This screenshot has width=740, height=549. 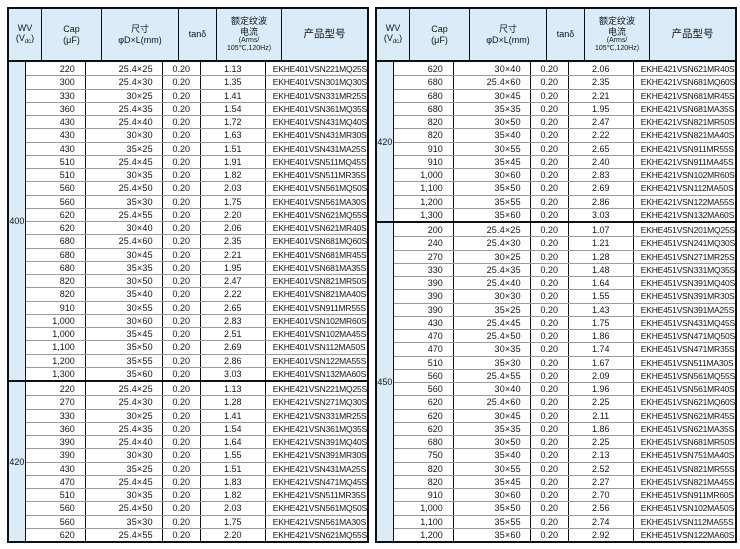 What do you see at coordinates (424, 108) in the screenshot?
I see `cap-cell: 680` at bounding box center [424, 108].